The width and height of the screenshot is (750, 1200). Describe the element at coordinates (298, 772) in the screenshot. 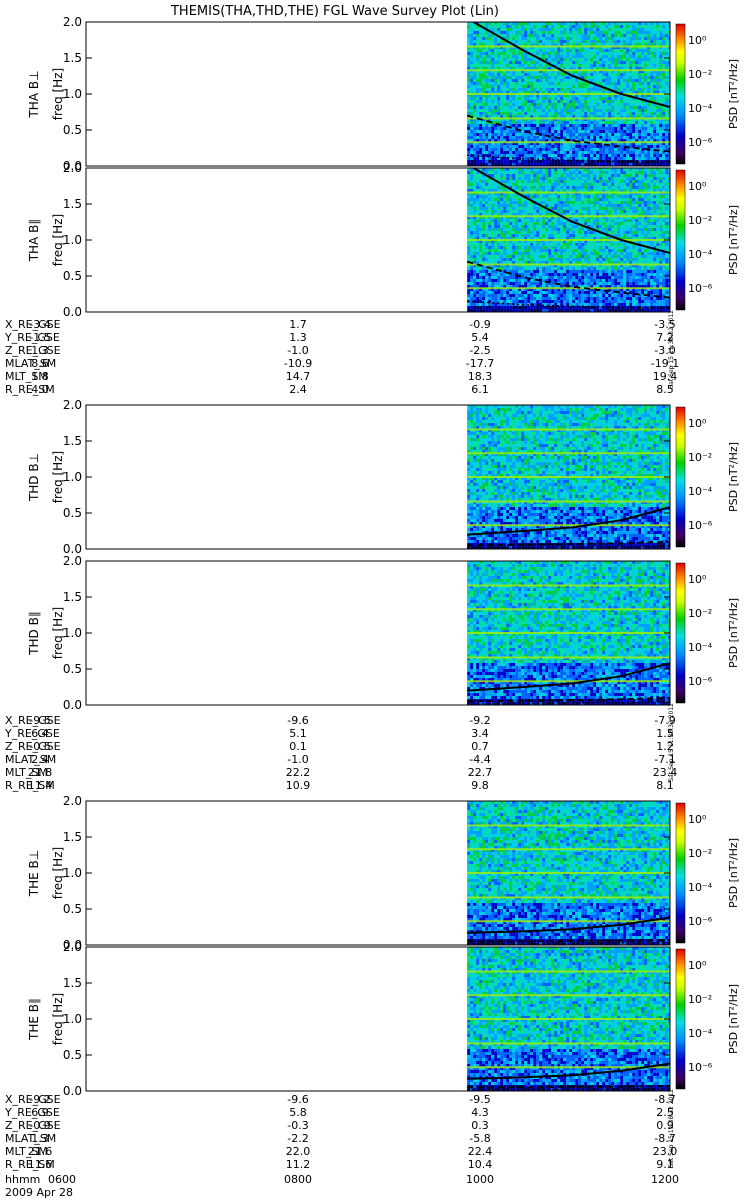

I see `ephemeris-value: 22.2` at that location.